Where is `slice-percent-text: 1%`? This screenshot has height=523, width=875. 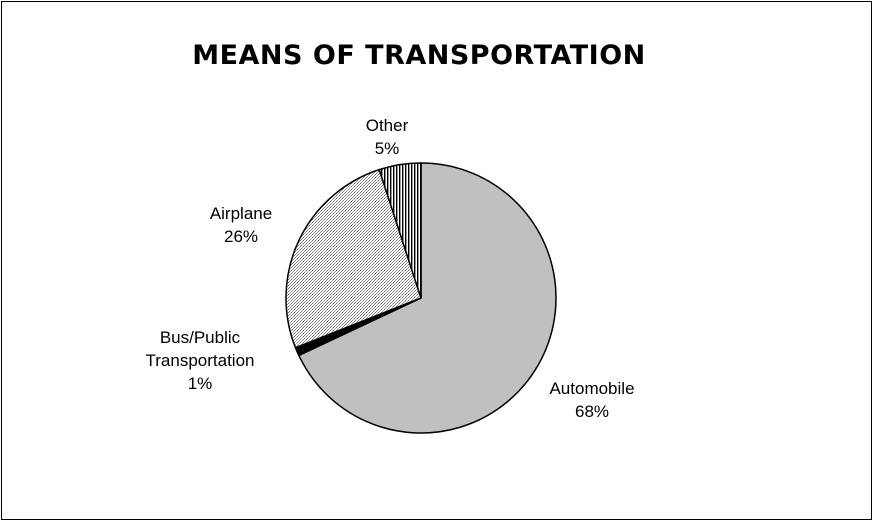 slice-percent-text: 1% is located at coordinates (200, 383).